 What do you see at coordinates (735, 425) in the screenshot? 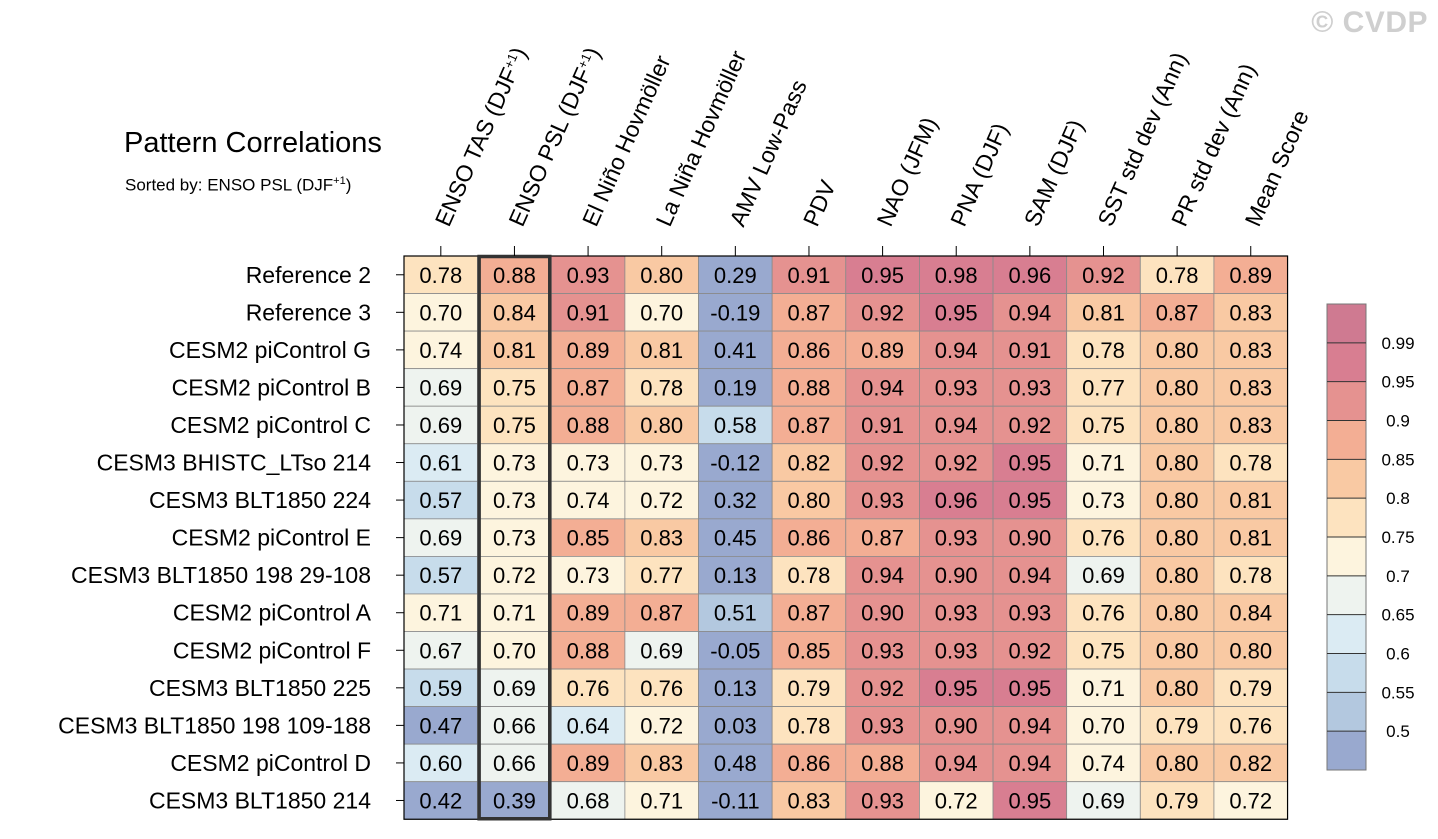
I see `cell-value: 0.58` at bounding box center [735, 425].